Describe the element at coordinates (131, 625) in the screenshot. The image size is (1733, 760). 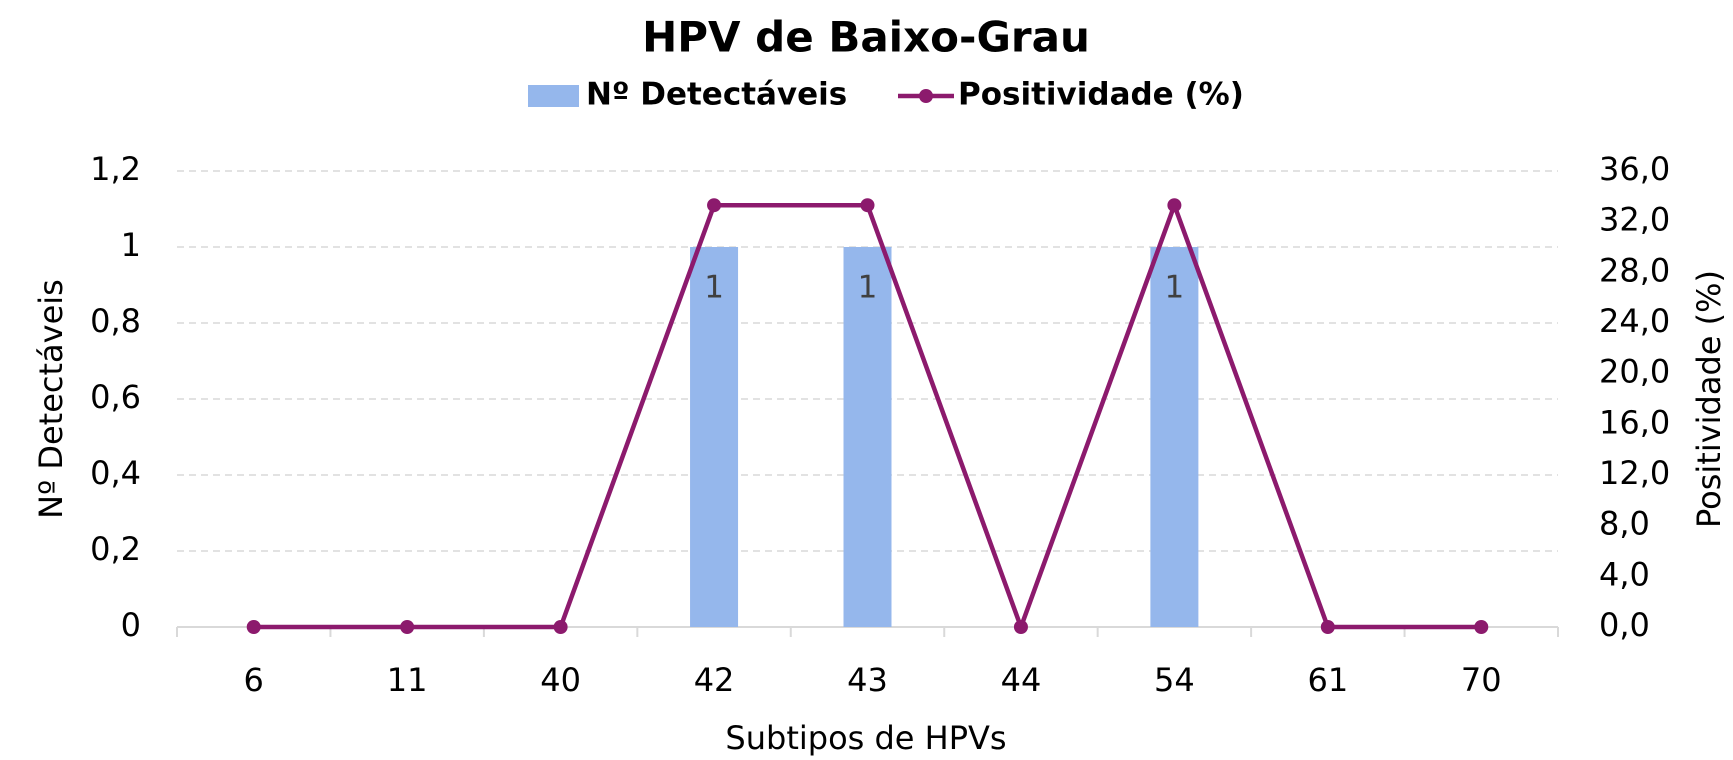
I see `y-tick-label: 0` at that location.